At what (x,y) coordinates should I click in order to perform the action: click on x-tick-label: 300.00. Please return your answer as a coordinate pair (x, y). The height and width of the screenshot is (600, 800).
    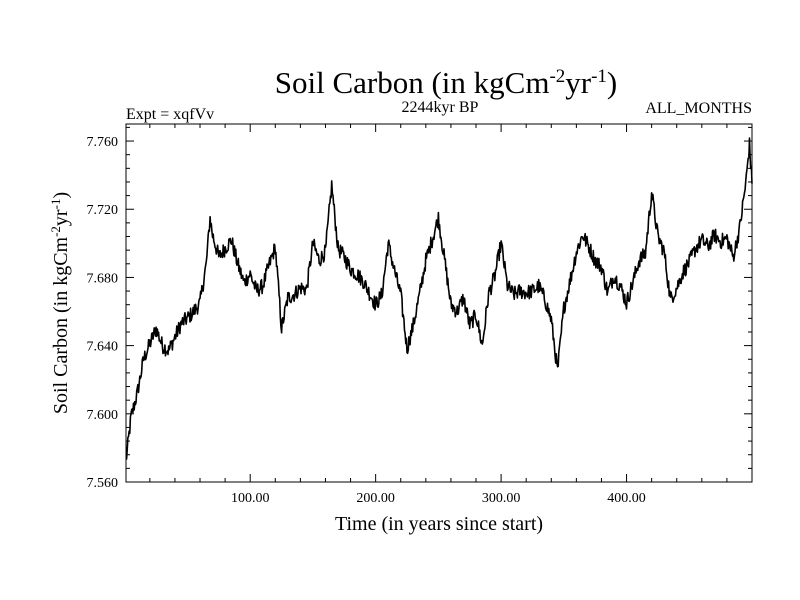
    Looking at the image, I should click on (501, 498).